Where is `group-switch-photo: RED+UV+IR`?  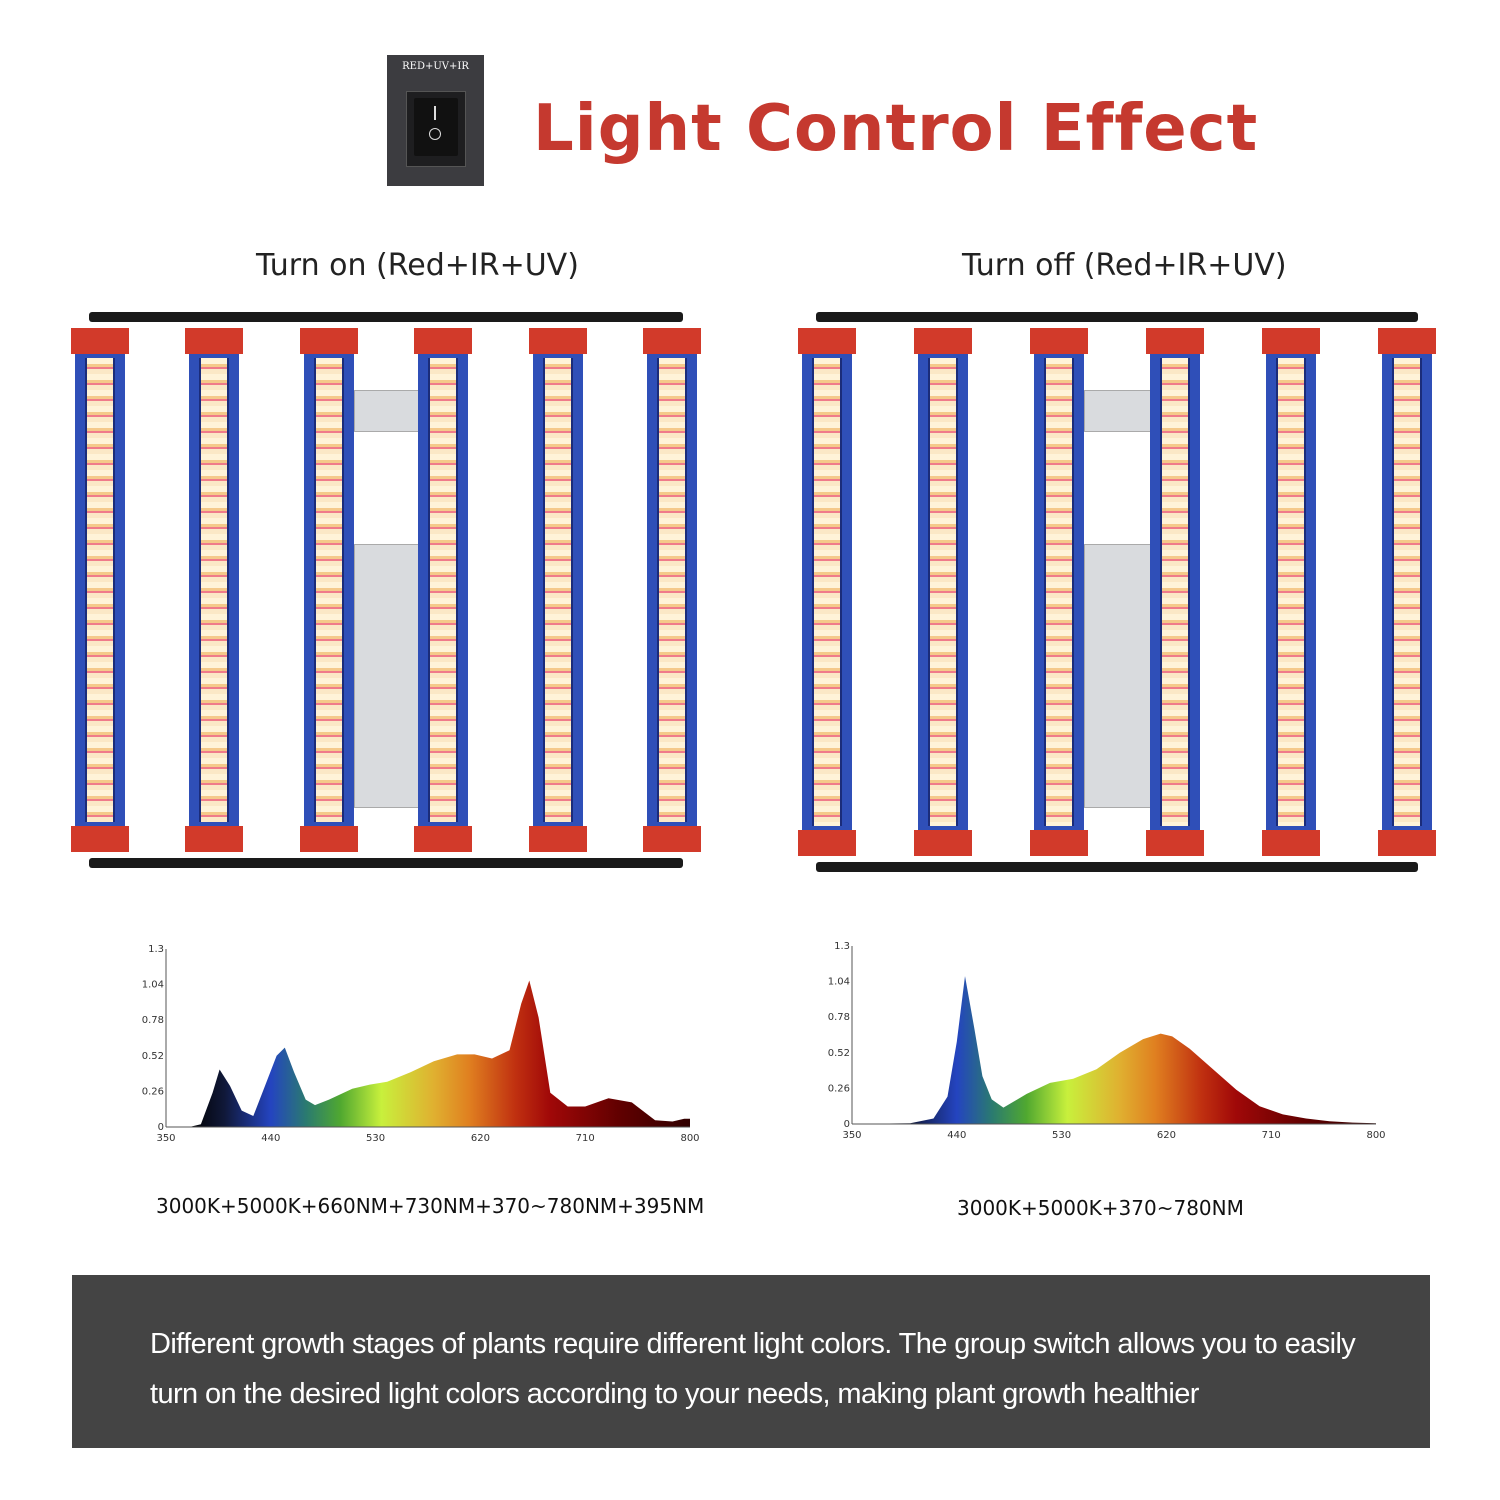 group-switch-photo: RED+UV+IR is located at coordinates (435, 120).